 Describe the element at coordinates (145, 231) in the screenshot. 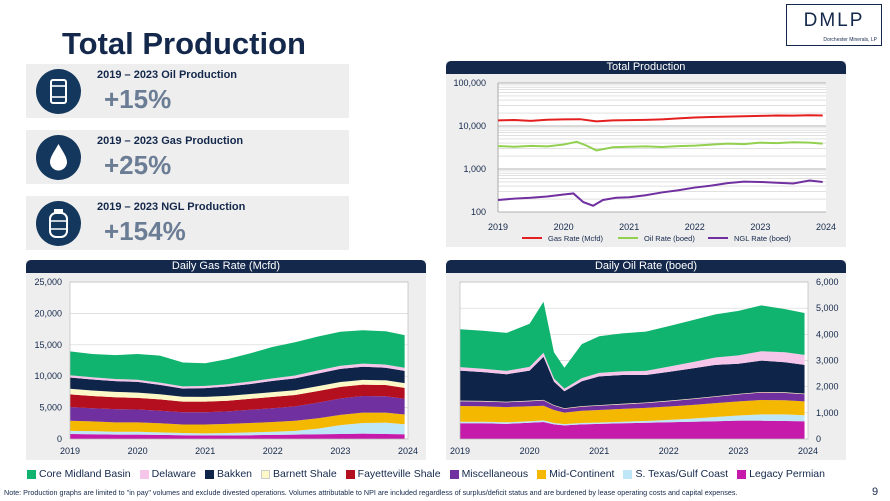

I see `ngl-production-value: +154%` at that location.